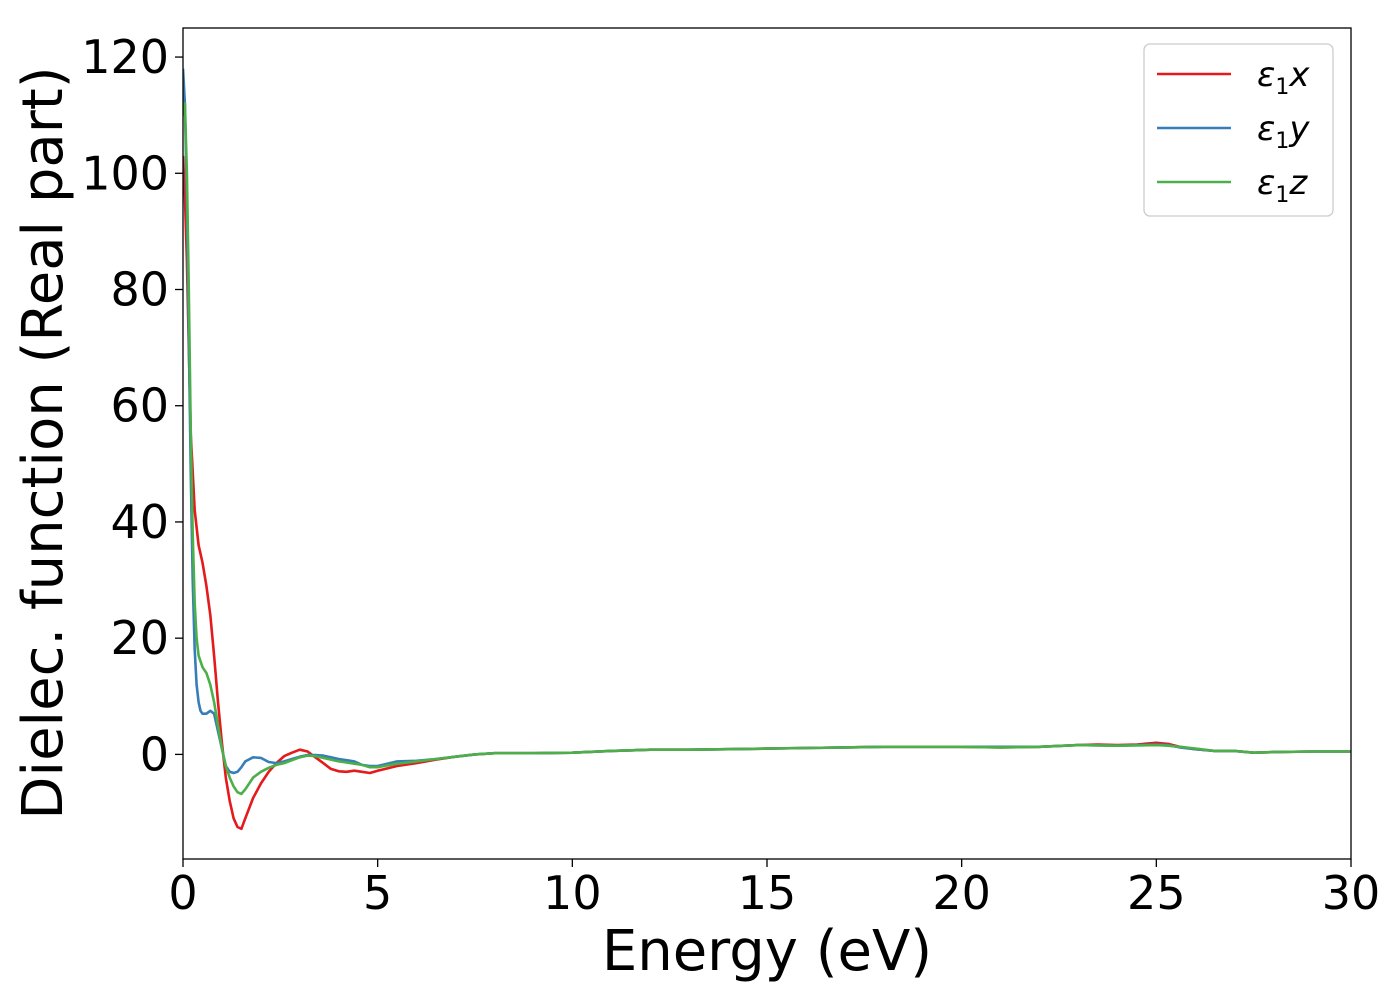 The width and height of the screenshot is (1400, 1000). What do you see at coordinates (767, 951) in the screenshot?
I see `x-axis-label: Energy (eV)` at bounding box center [767, 951].